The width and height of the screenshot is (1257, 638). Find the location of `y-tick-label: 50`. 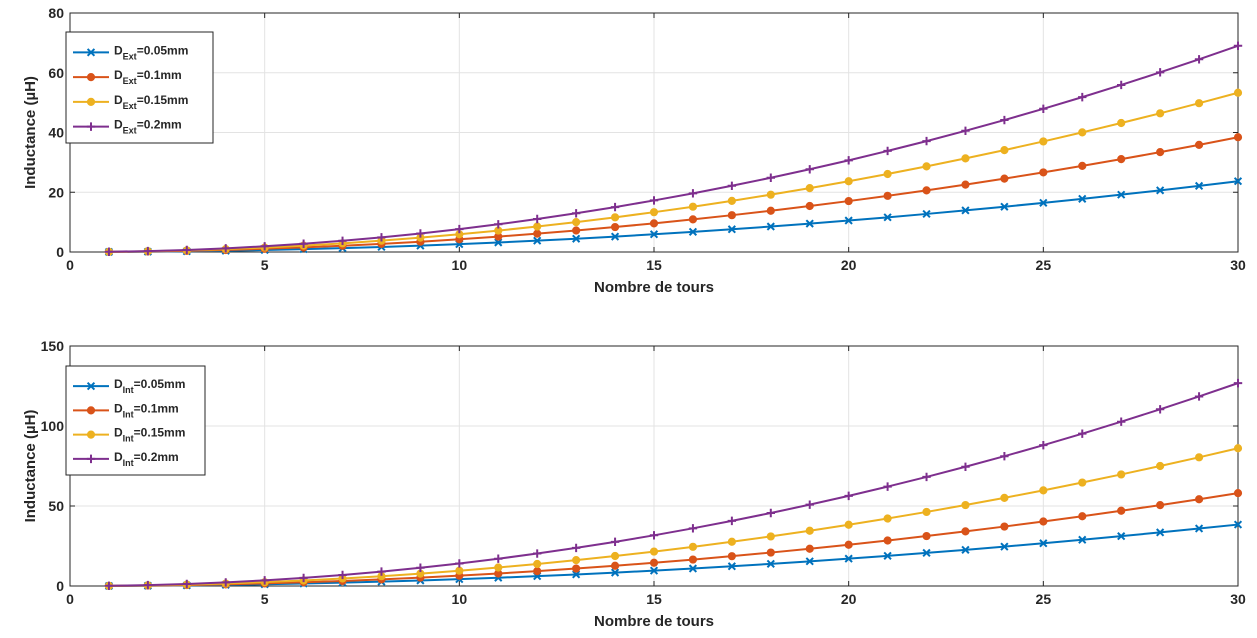

y-tick-label: 50 is located at coordinates (56, 506).